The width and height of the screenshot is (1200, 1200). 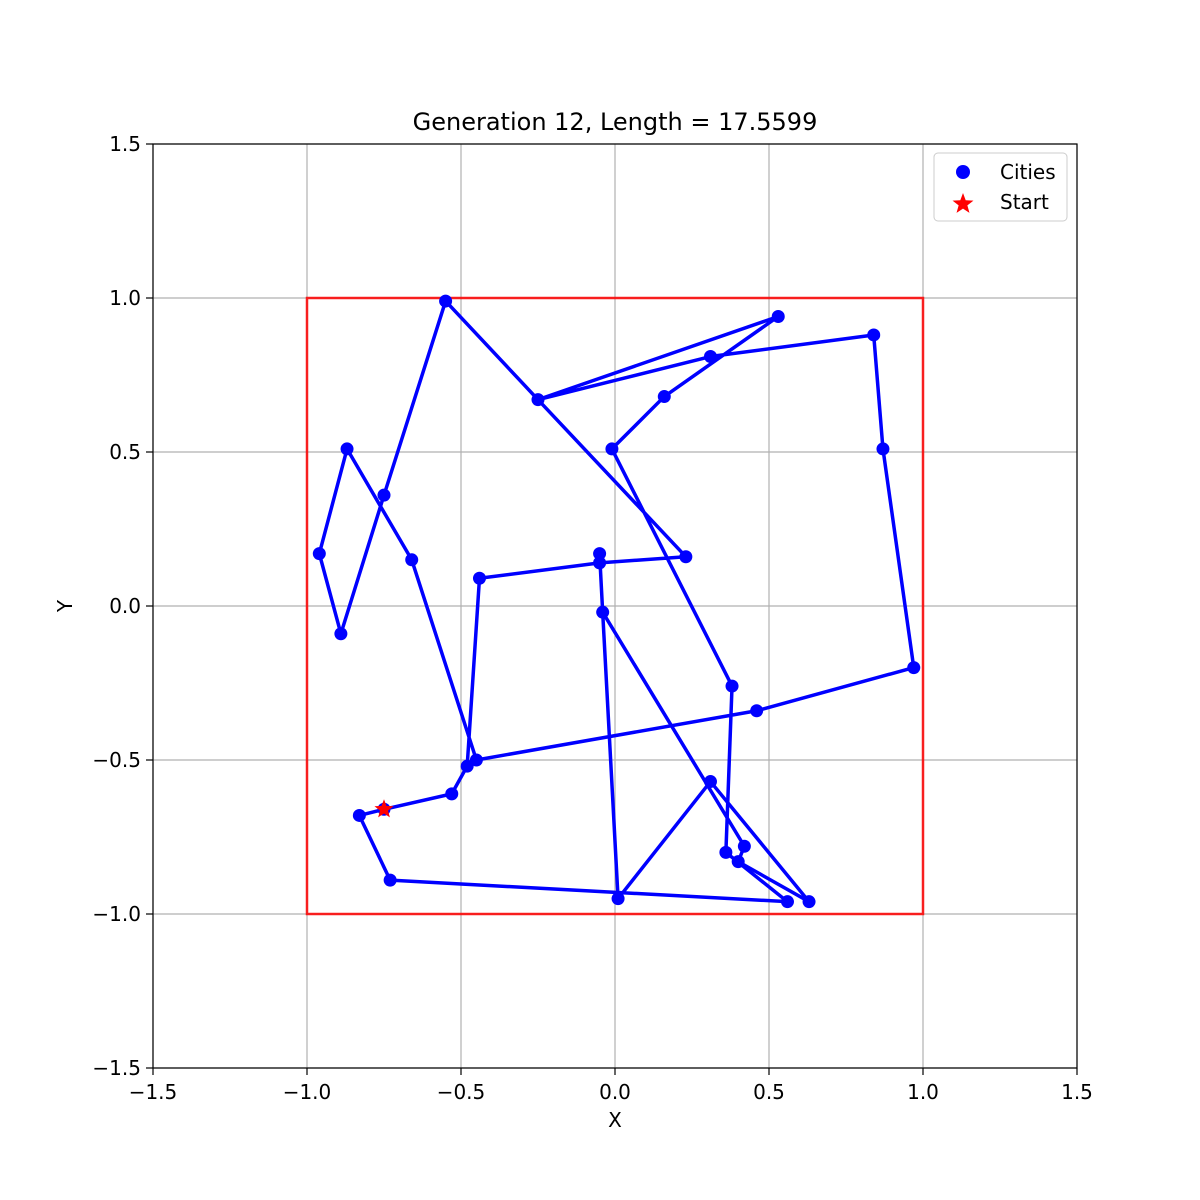 I want to click on y-tick-label-5: 1.0, so click(x=125, y=298).